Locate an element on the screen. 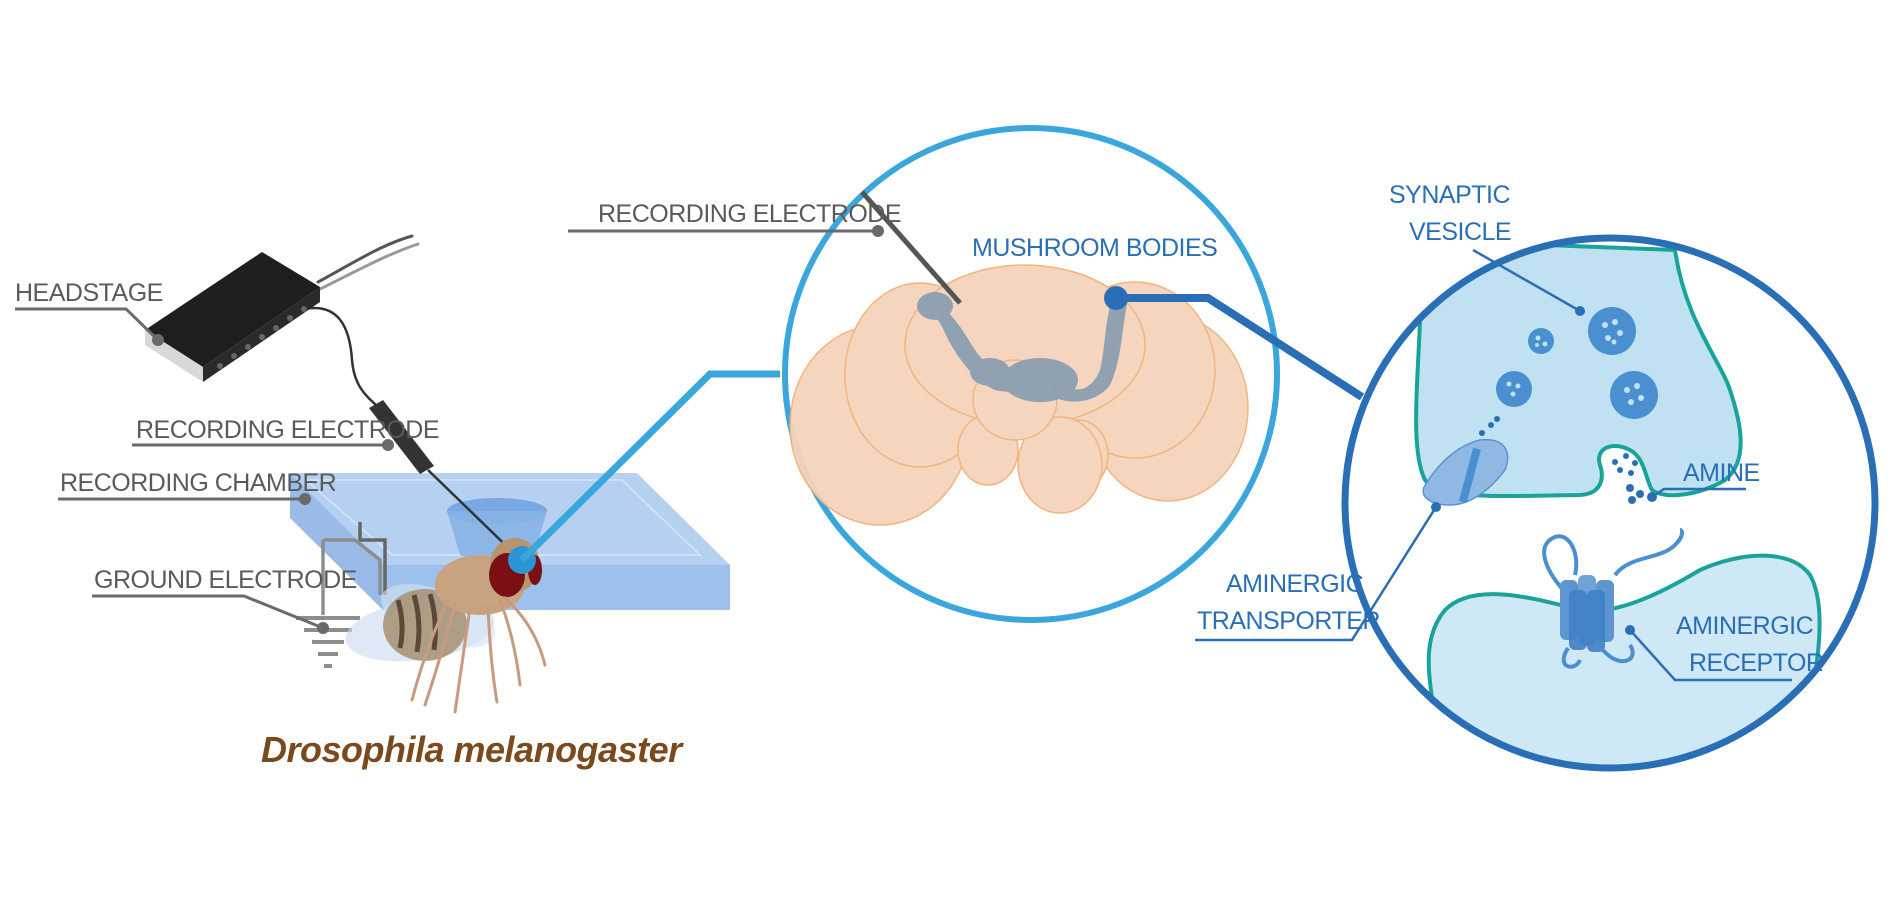 Image resolution: width=1895 pixels, height=904 pixels. species-name: Drosophila melanogaster is located at coordinates (472, 749).